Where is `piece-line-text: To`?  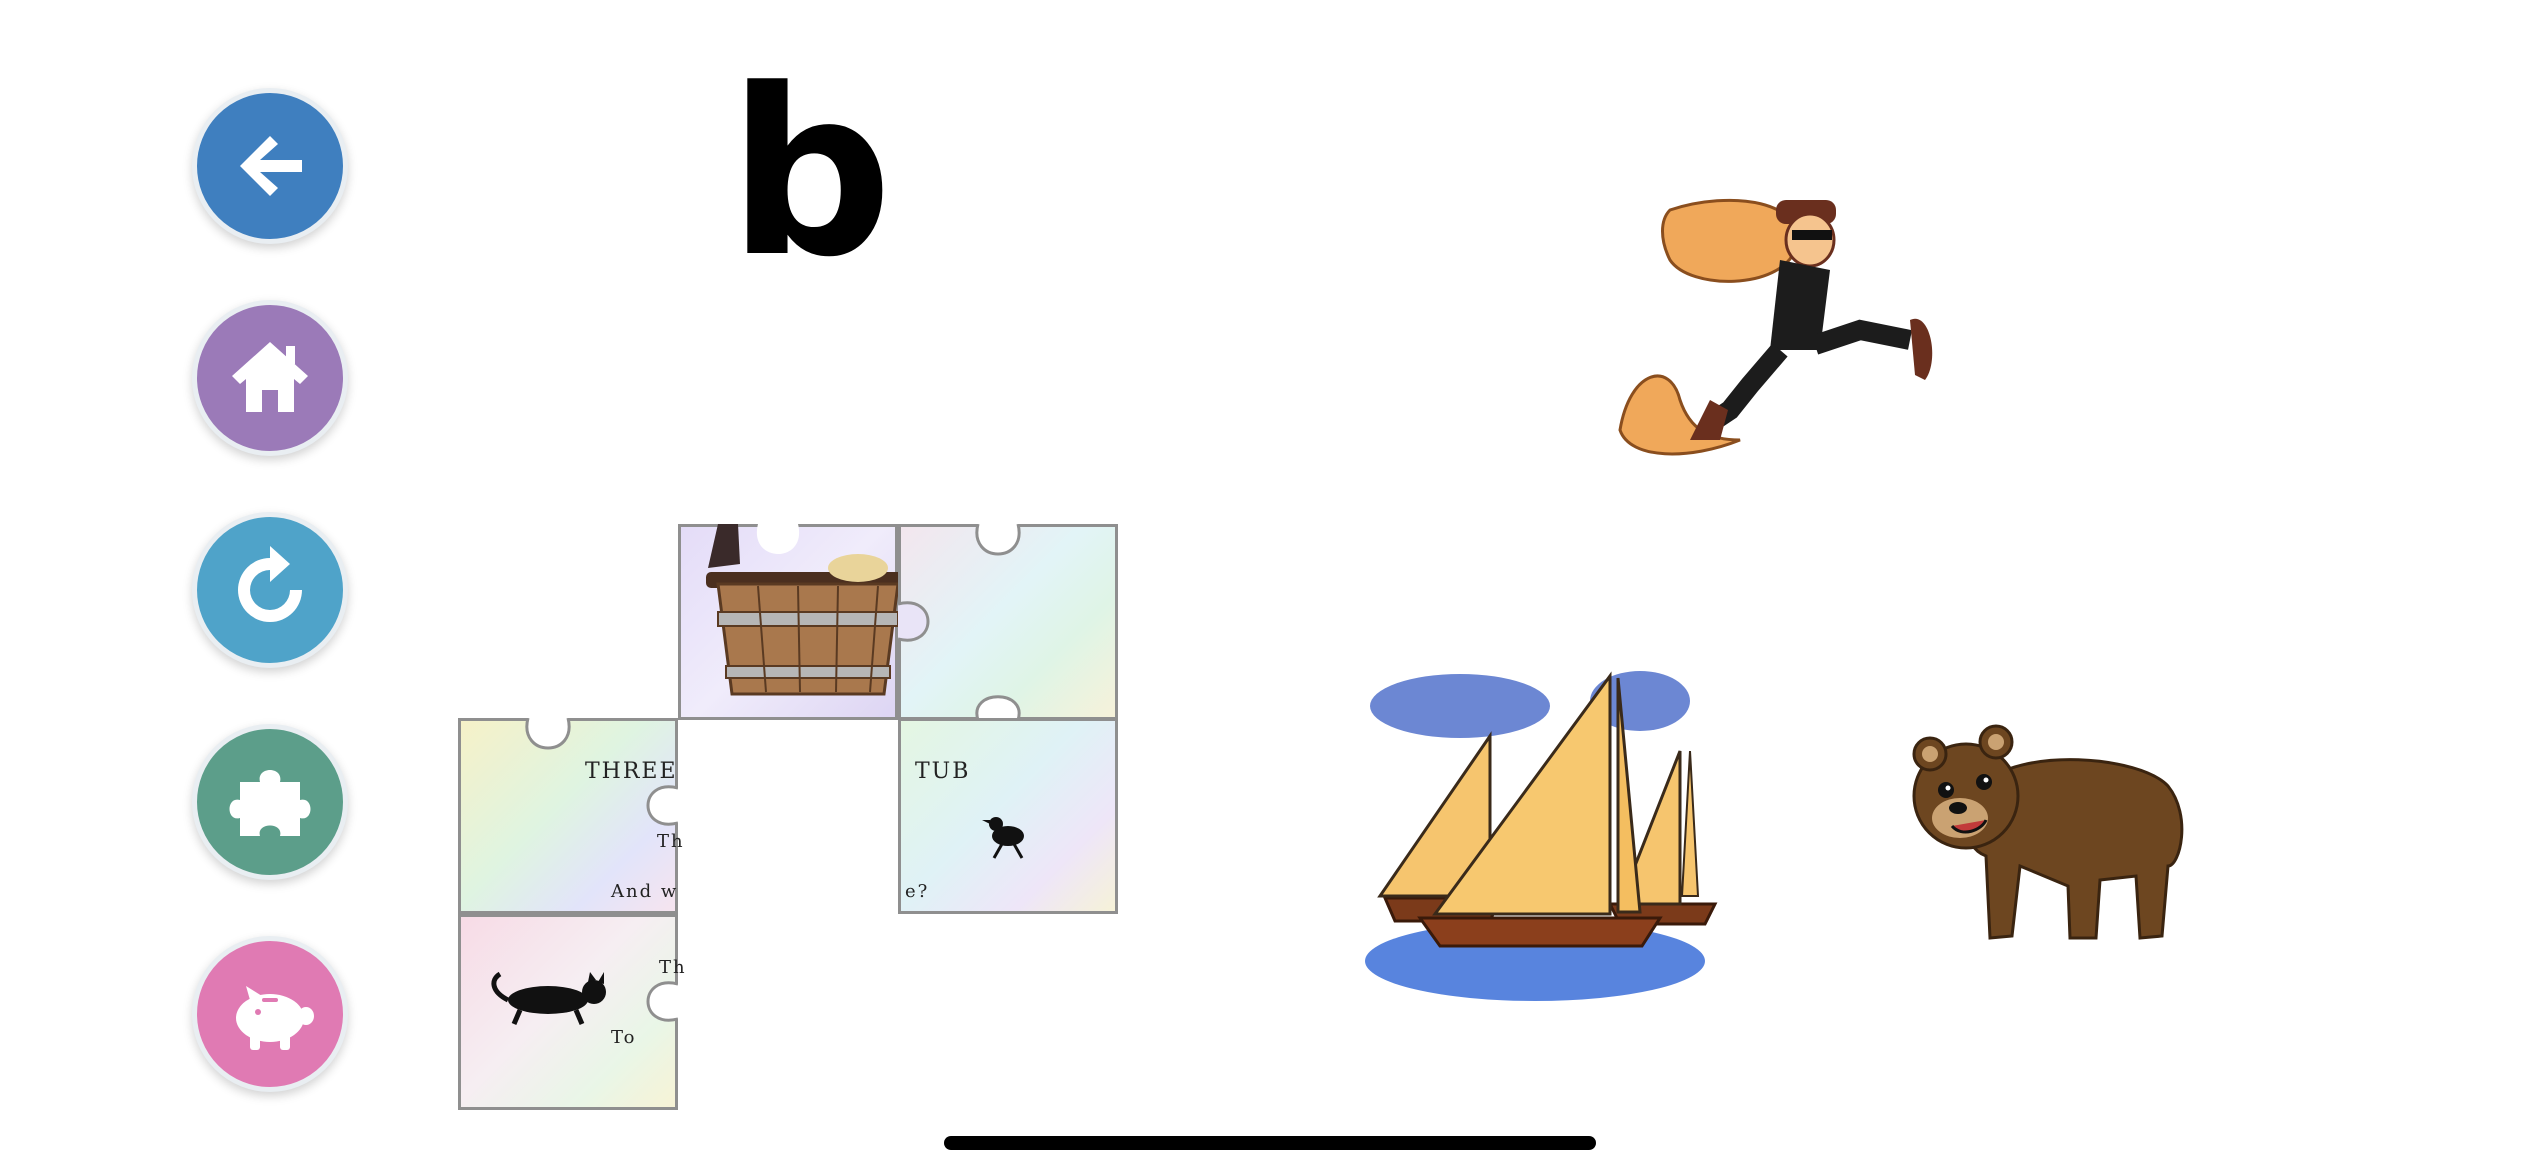
piece-line-text: To is located at coordinates (624, 1037).